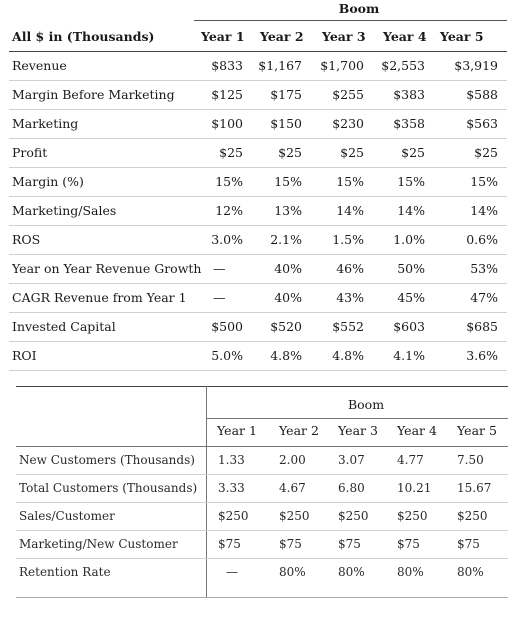 Image resolution: width=516 pixels, height=629 pixels. I want to click on table-row: CAGR Revenue from Year 1 — 40% 43% 45% 47%, so click(258, 298).